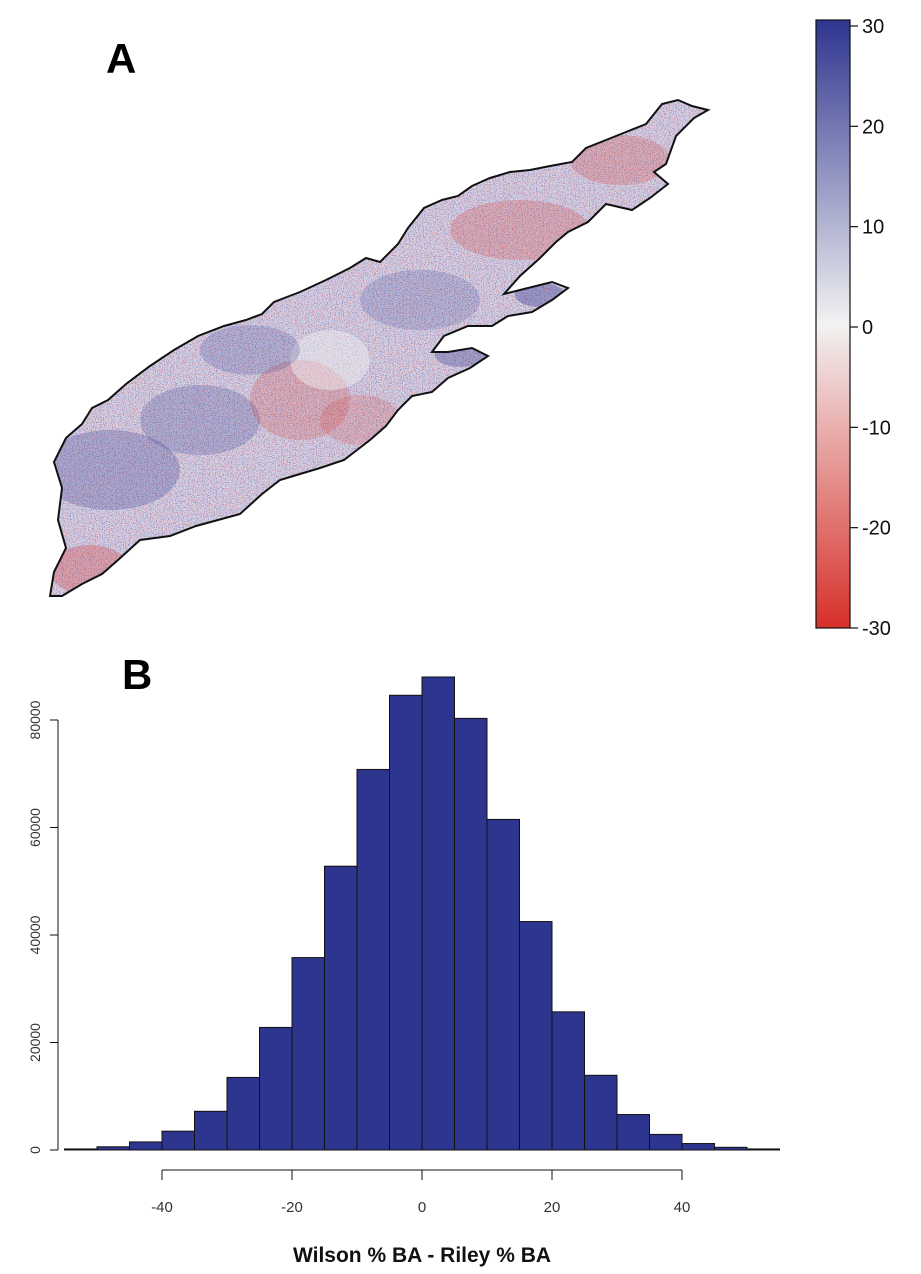 The image size is (921, 1274). Describe the element at coordinates (292, 1207) in the screenshot. I see `x-tick-label: -20` at that location.